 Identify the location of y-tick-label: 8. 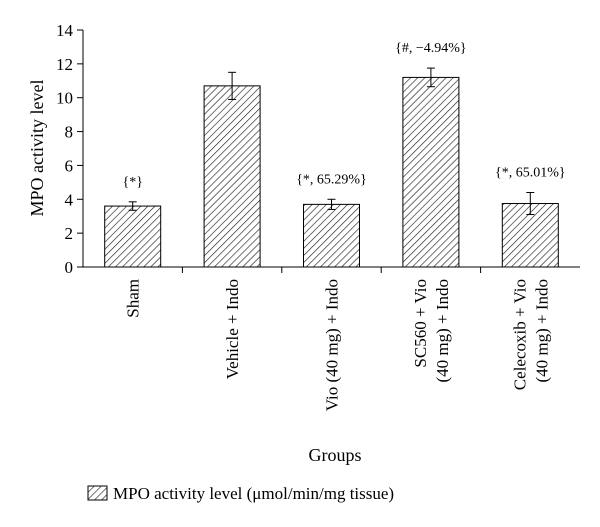
(69, 132).